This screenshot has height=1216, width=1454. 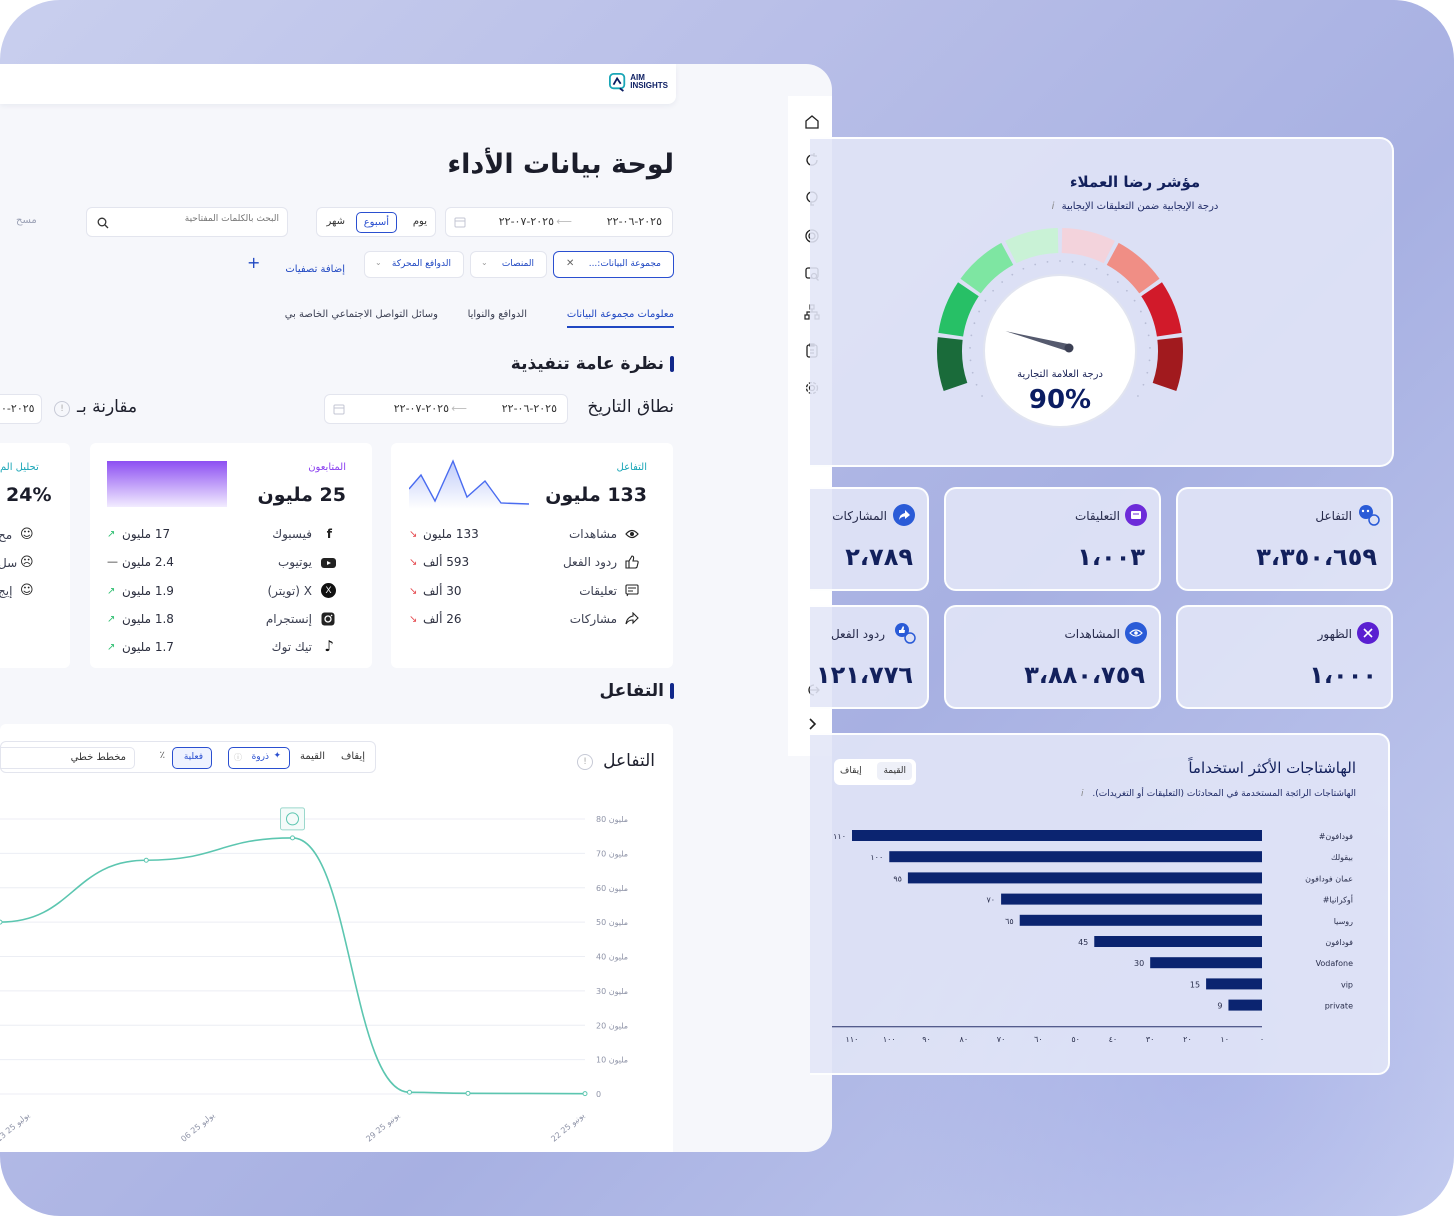 I want to click on csat-title: مؤشر رضا العملاء, so click(x=1135, y=182).